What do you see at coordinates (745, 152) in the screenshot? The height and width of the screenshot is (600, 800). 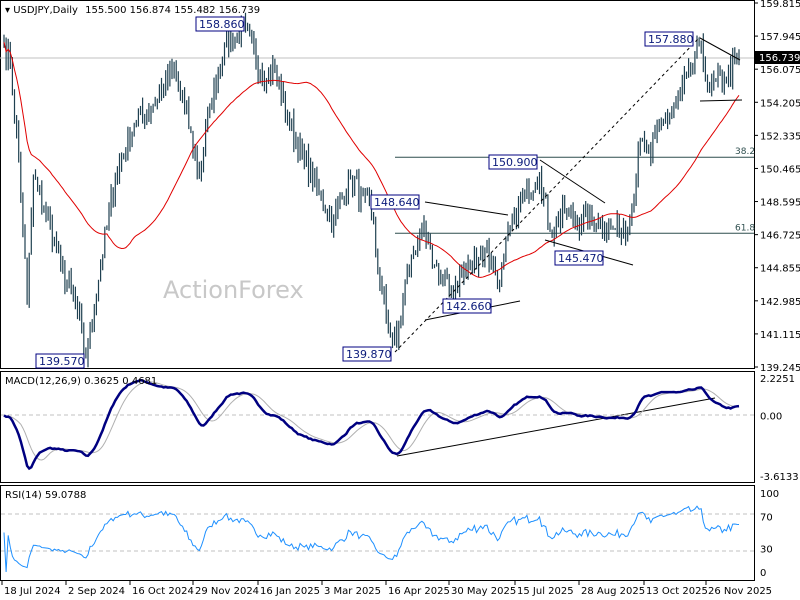 I see `fib-level-label: 38.2` at bounding box center [745, 152].